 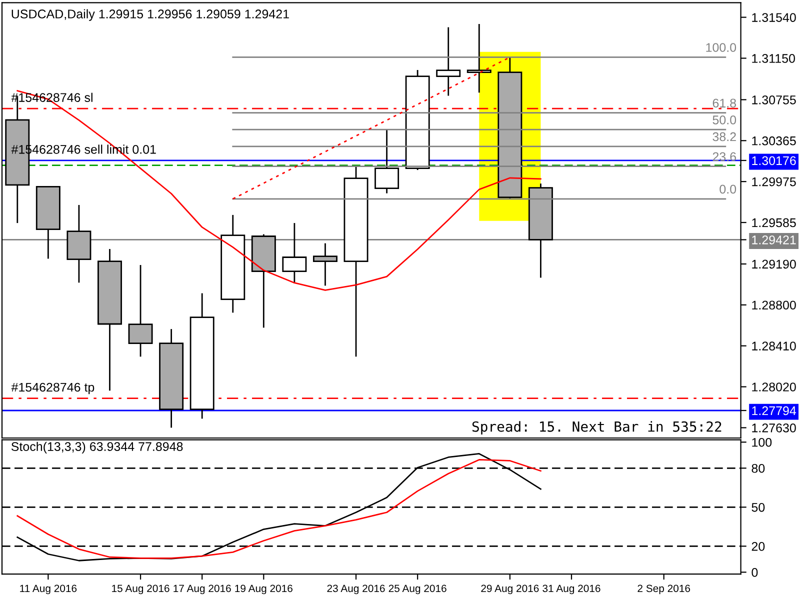 I want to click on y-tick-label: 1.31150, so click(x=773, y=58).